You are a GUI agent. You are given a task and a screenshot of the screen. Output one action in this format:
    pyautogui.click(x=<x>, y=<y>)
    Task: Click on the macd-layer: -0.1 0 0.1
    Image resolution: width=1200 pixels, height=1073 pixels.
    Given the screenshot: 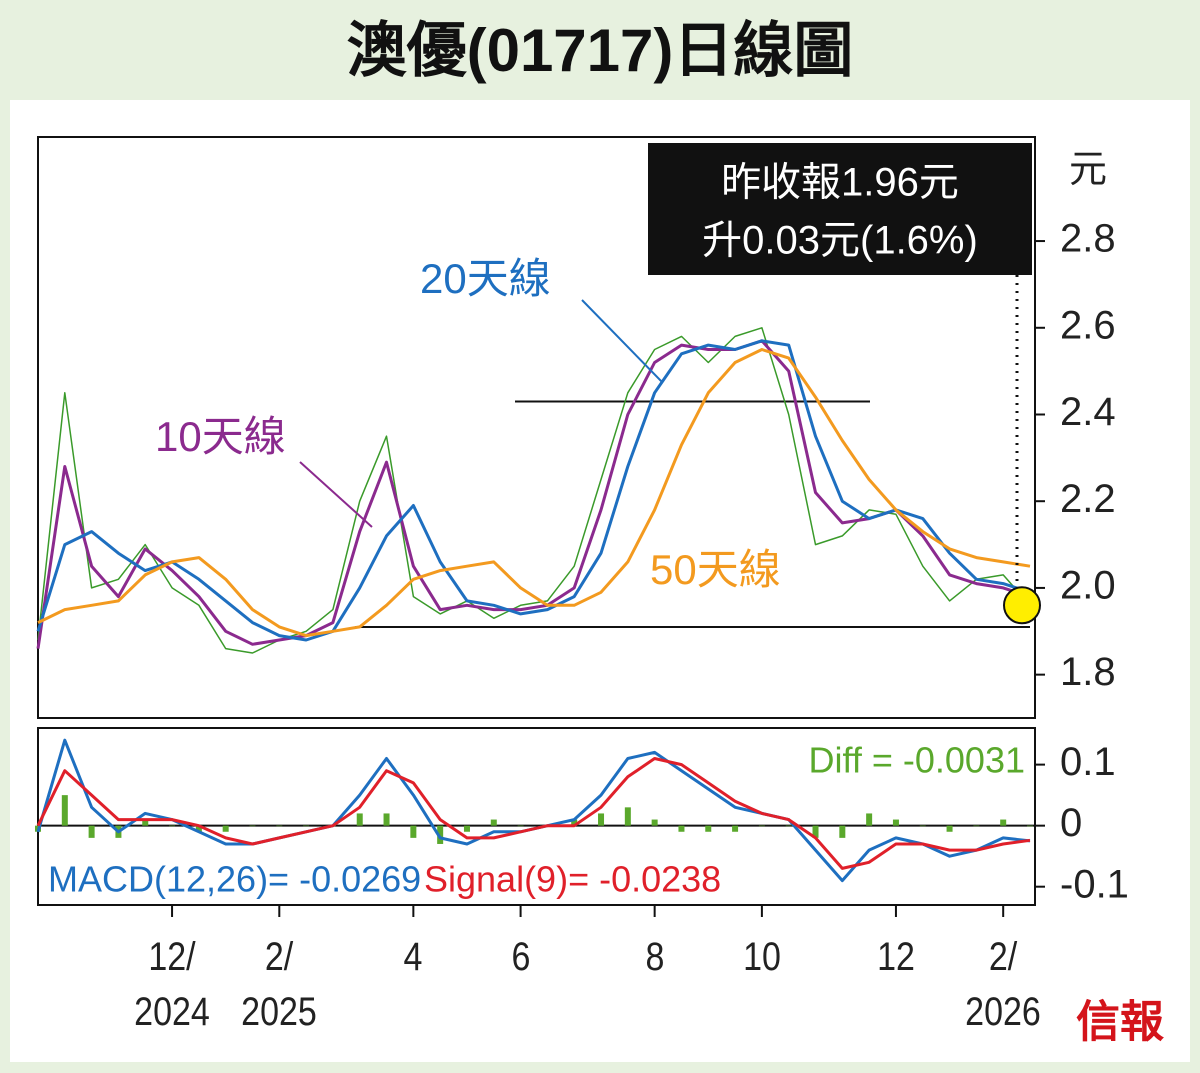 What is the action you would take?
    pyautogui.click(x=582, y=822)
    